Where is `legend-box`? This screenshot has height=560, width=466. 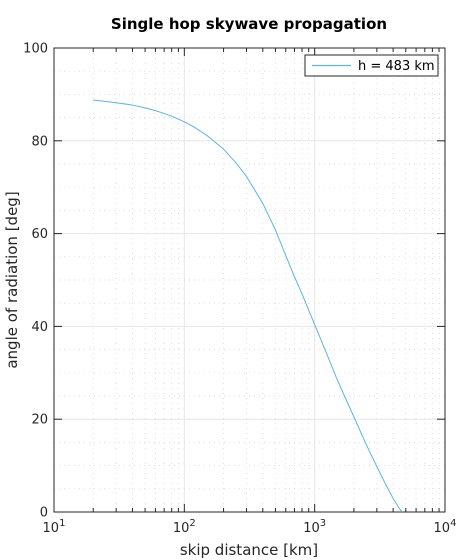 legend-box is located at coordinates (371, 65).